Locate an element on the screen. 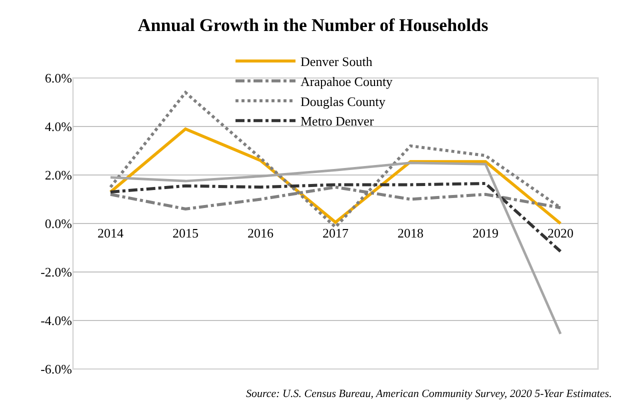  y-tick-label: 6.0% is located at coordinates (58, 78).